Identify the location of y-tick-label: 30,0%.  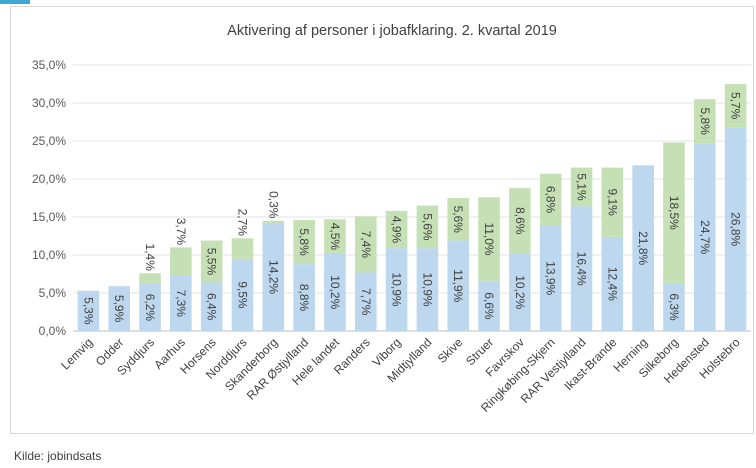
(49, 103).